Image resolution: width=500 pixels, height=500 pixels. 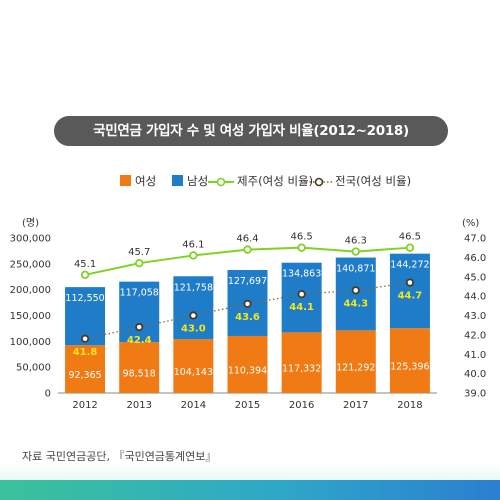 What do you see at coordinates (355, 368) in the screenshot?
I see `bar-female-label: 121,292` at bounding box center [355, 368].